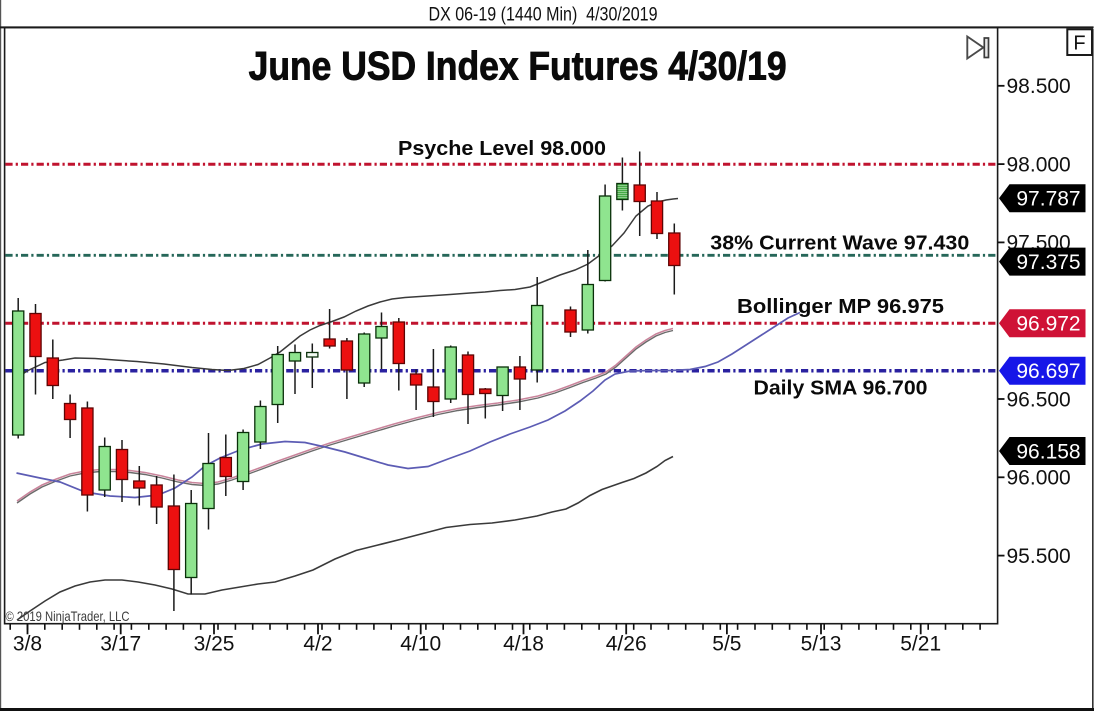  I want to click on svg-text: 98.500, so click(1039, 86).